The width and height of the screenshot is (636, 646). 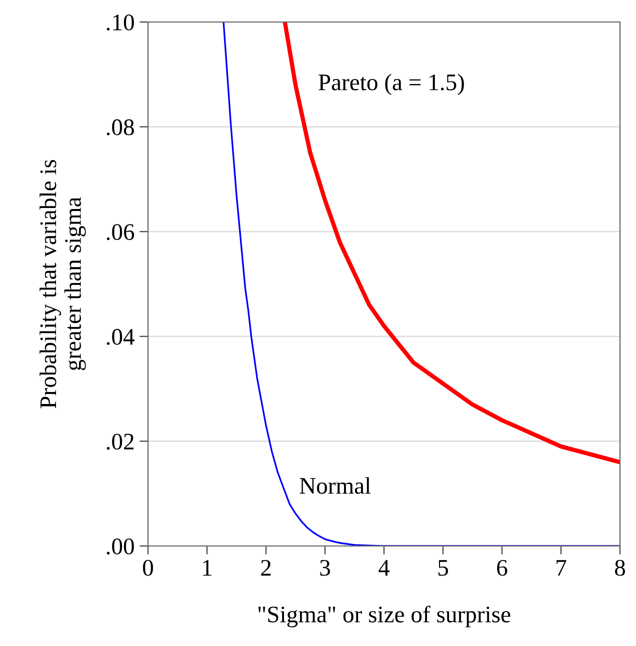 What do you see at coordinates (120, 232) in the screenshot?
I see `y-tick-label: .06` at bounding box center [120, 232].